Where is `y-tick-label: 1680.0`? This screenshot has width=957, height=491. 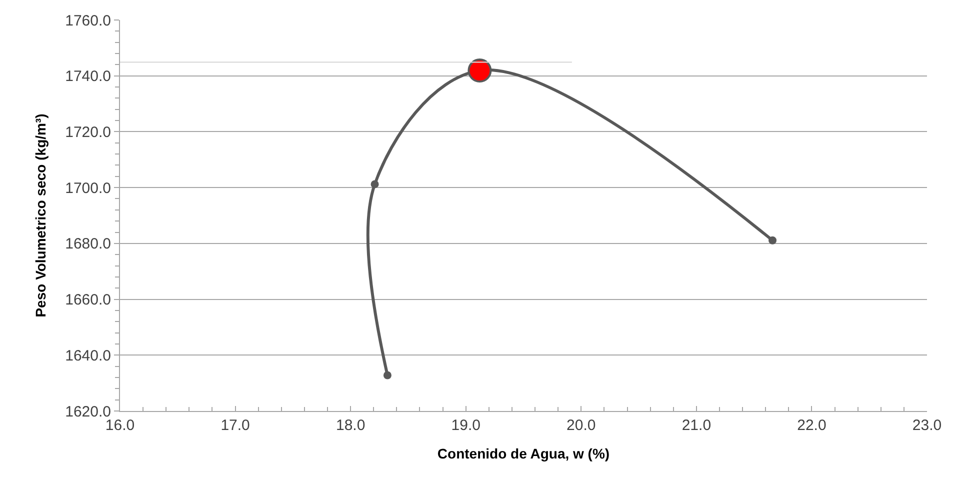 y-tick-label: 1680.0 is located at coordinates (88, 244).